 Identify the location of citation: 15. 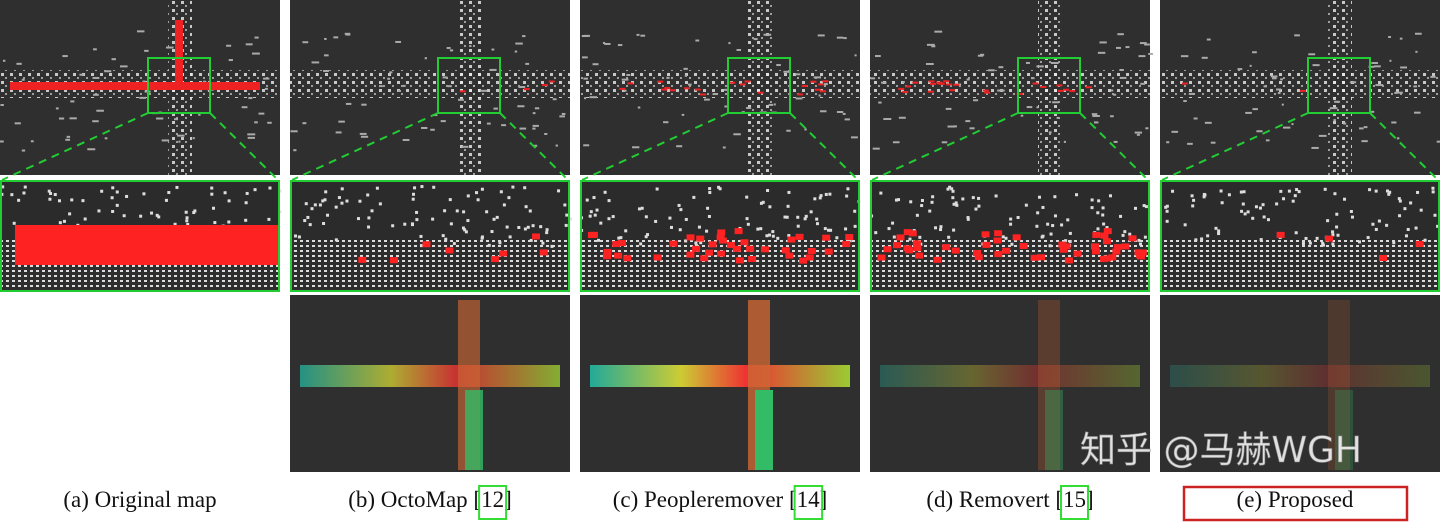
(1074, 499).